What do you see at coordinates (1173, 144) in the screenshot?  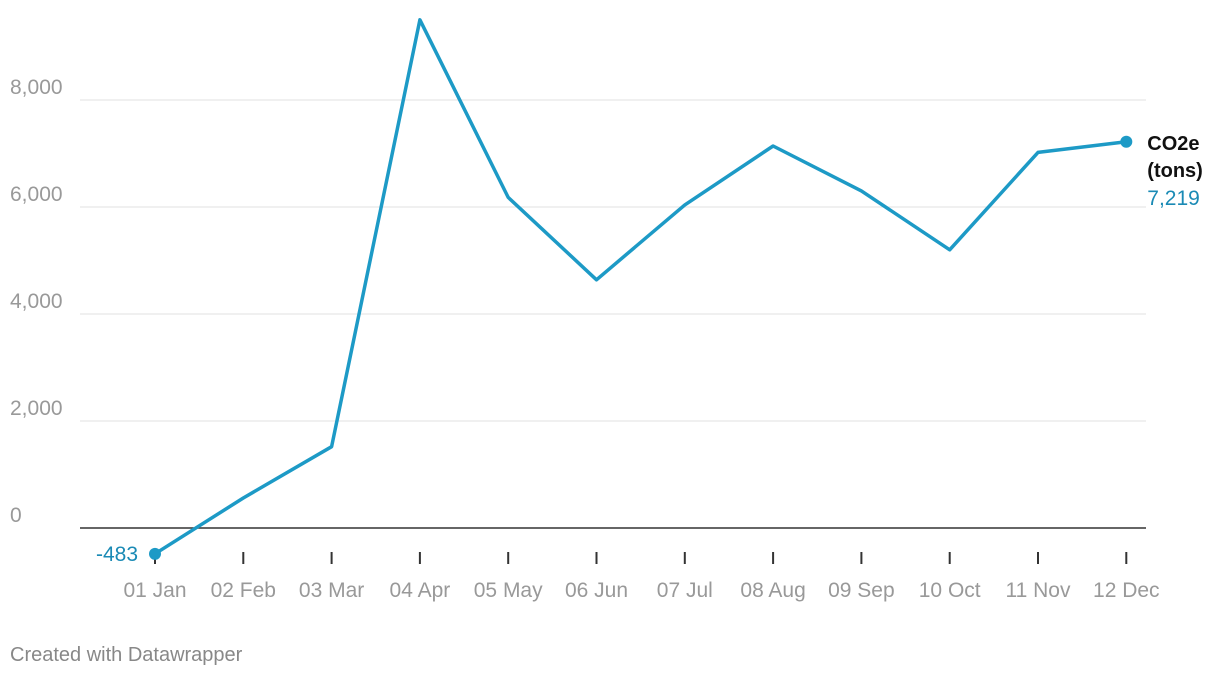 I see `series-name-label-line1: CO2e` at bounding box center [1173, 144].